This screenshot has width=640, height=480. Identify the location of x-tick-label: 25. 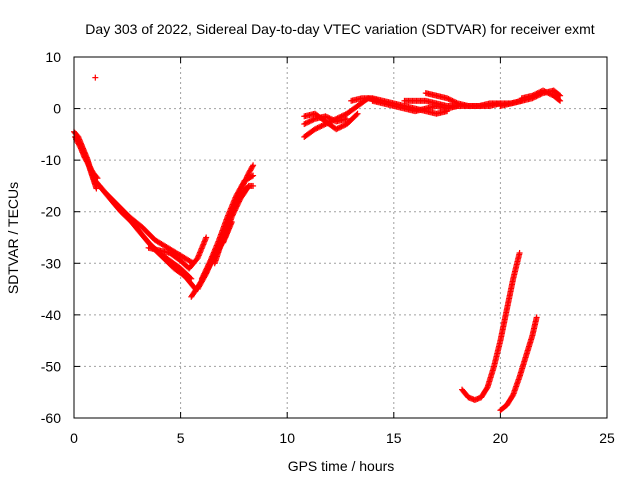
(607, 438).